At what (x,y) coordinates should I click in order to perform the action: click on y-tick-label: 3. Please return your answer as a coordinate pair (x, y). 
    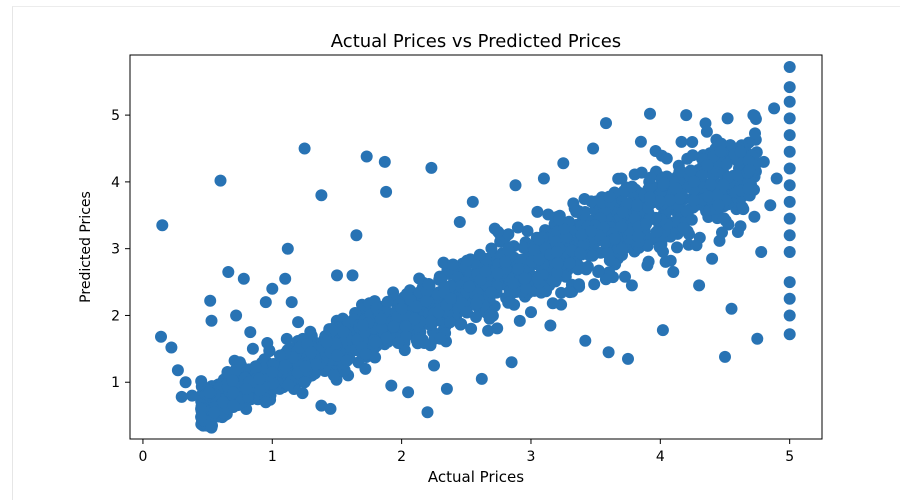
    Looking at the image, I should click on (115, 250).